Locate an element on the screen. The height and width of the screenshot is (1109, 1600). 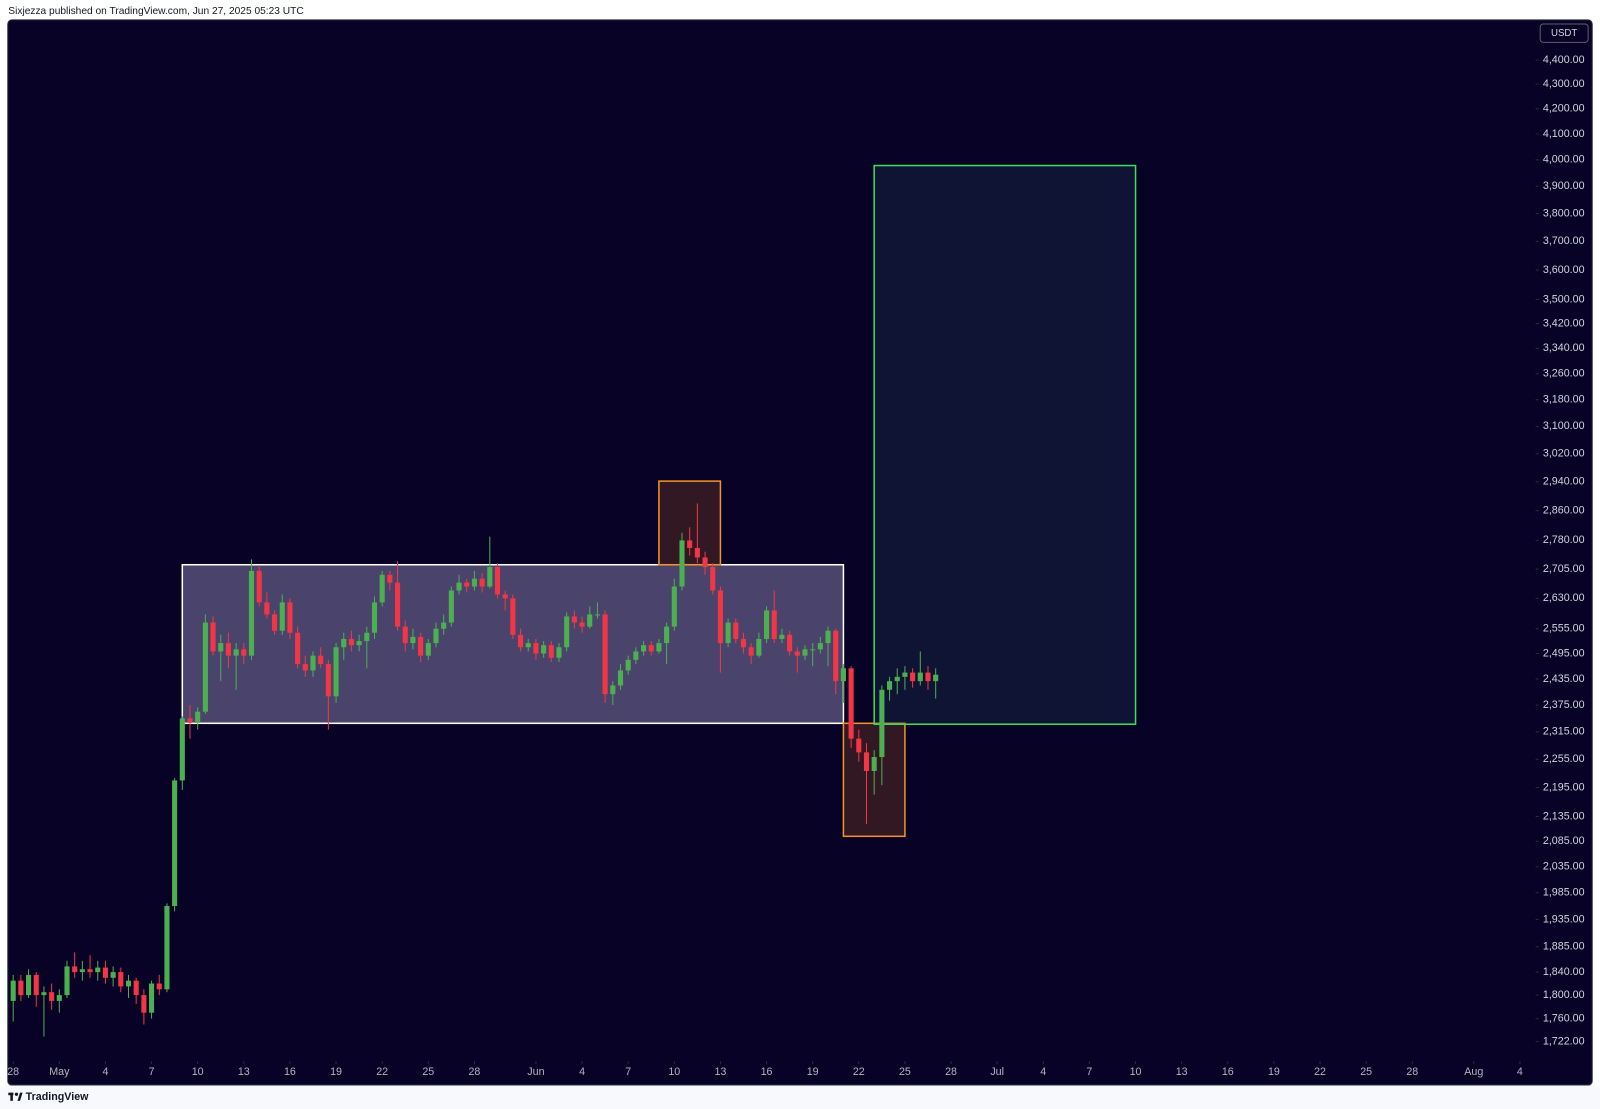
x-tick-label: 4 is located at coordinates (1520, 1072).